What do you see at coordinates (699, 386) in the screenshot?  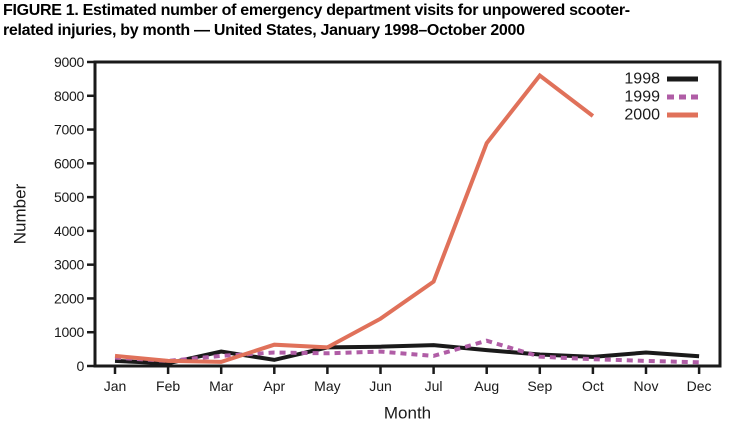 I see `x-tick-label: Dec` at bounding box center [699, 386].